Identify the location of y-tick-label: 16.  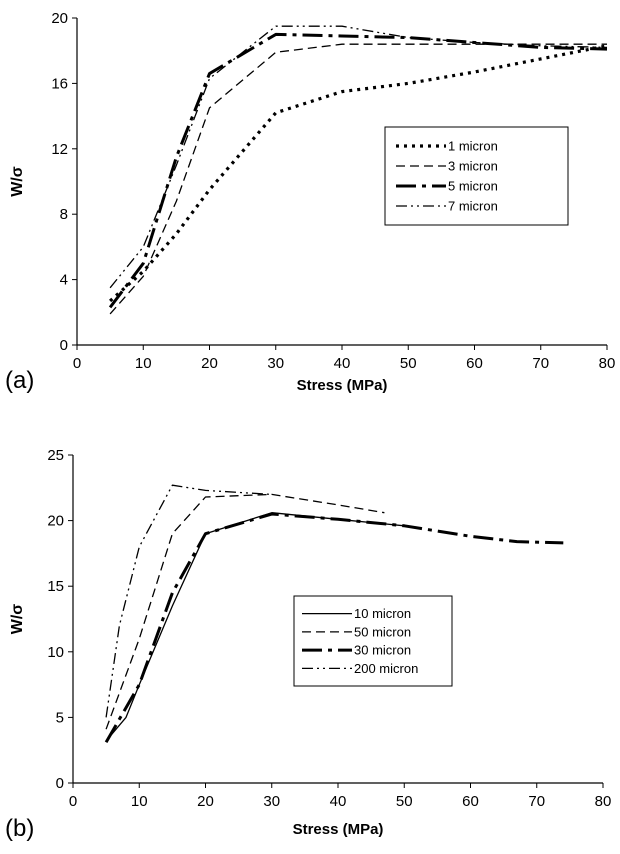
(59, 83).